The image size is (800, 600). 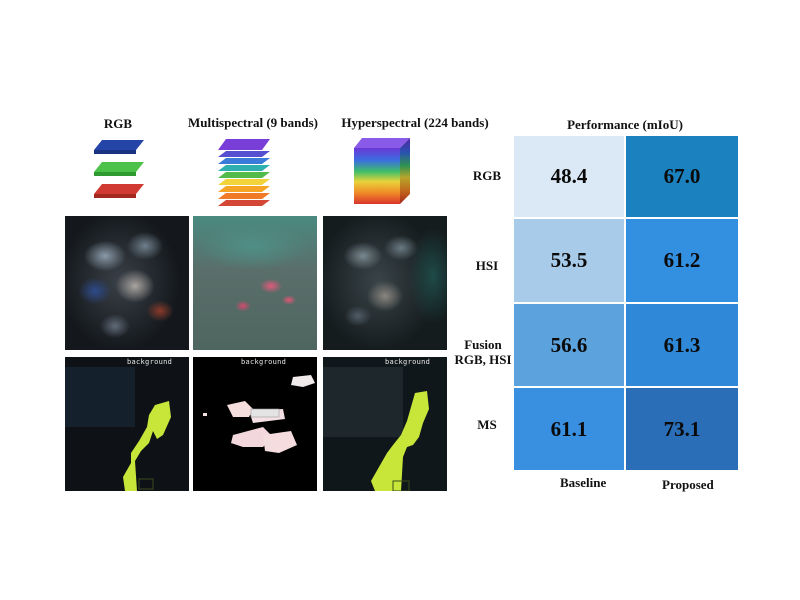 I want to click on row-label-ms: MS, so click(x=487, y=424).